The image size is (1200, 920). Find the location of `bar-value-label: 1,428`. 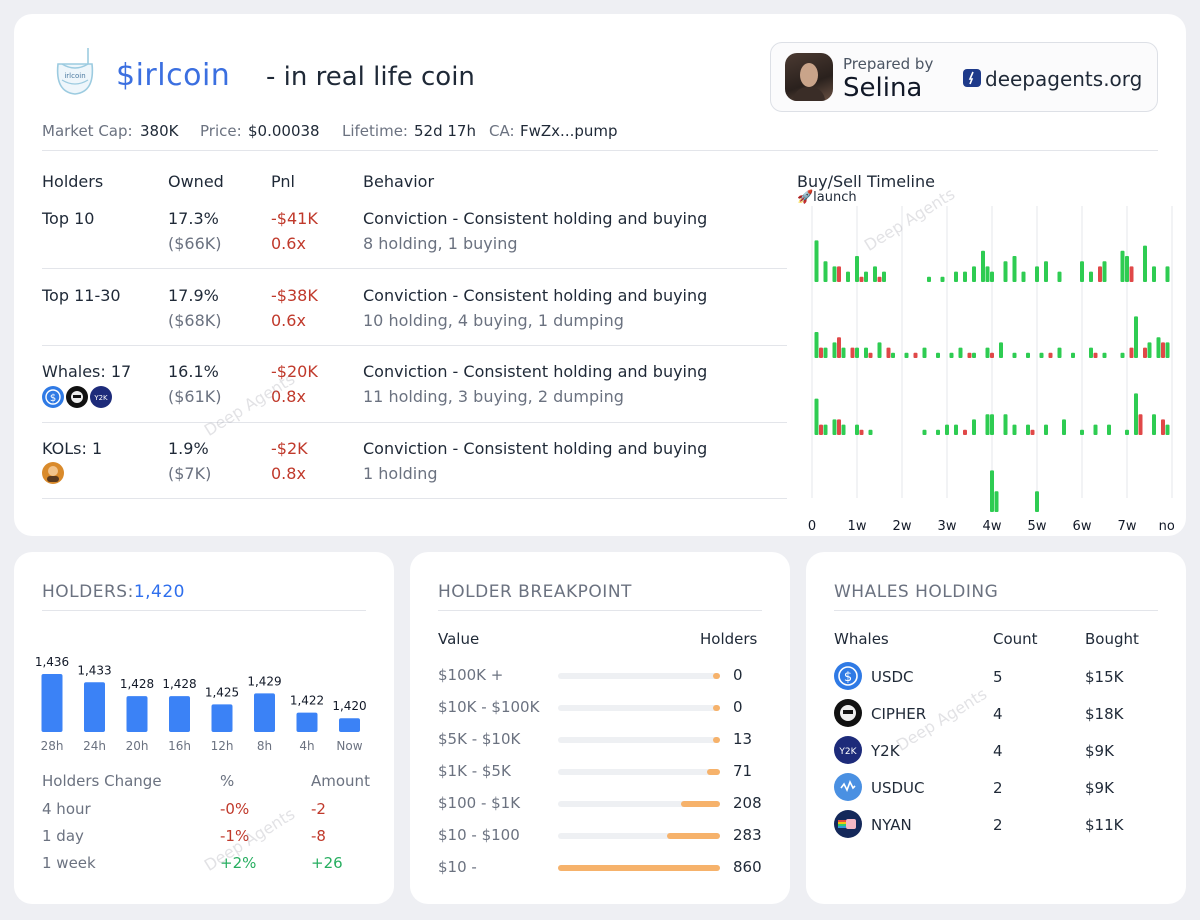

bar-value-label: 1,428 is located at coordinates (179, 684).